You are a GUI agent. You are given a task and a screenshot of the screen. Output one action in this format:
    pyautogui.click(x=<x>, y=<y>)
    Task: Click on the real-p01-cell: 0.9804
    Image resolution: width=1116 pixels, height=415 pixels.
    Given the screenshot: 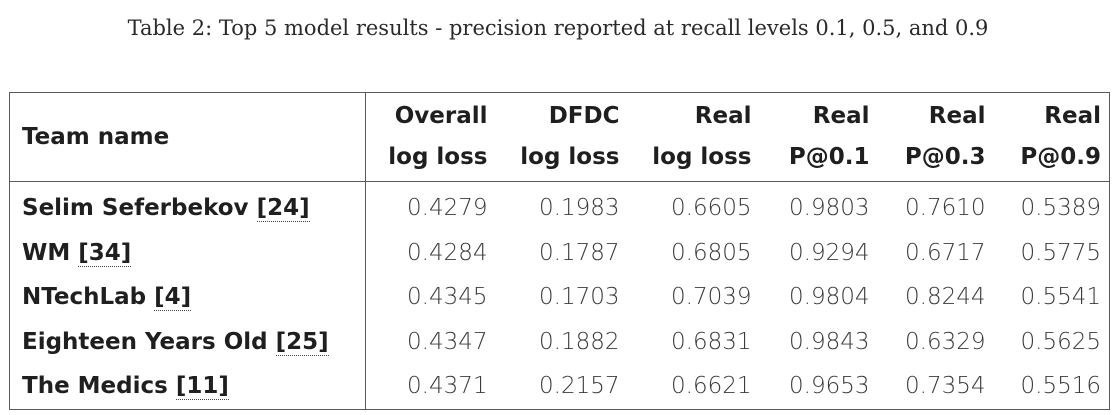 What is the action you would take?
    pyautogui.click(x=829, y=297)
    